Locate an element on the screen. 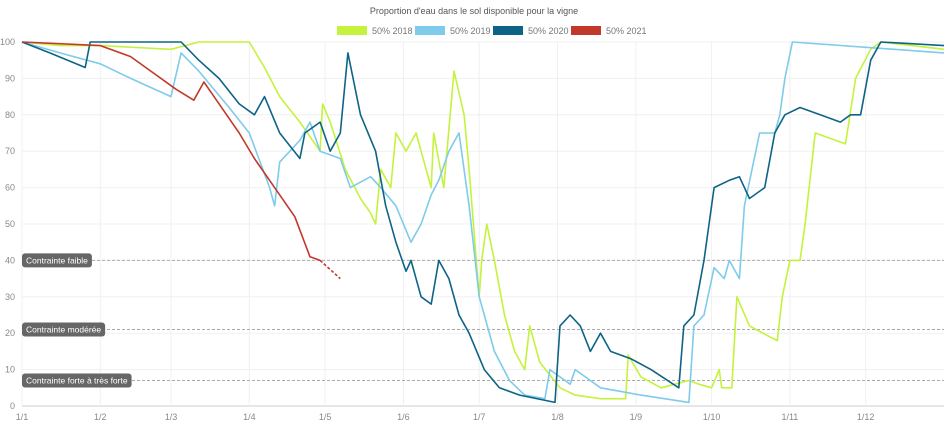 The height and width of the screenshot is (431, 945). y-tick-label: 40 is located at coordinates (10, 260).